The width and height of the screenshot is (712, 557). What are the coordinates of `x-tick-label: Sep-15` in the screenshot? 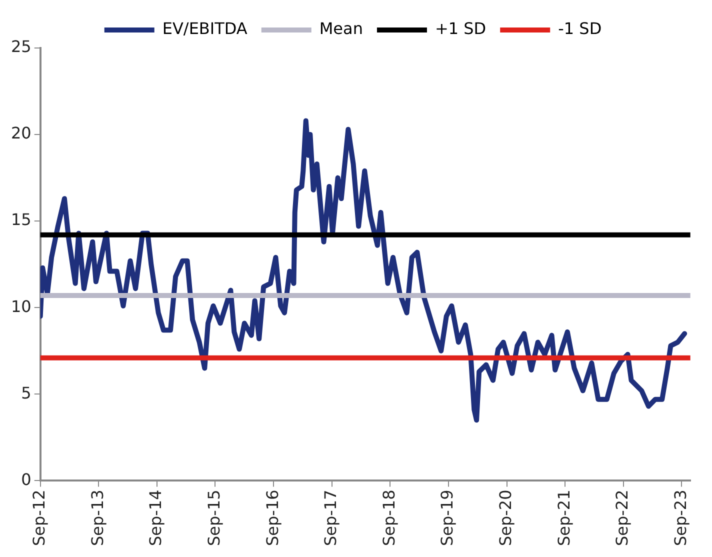 It's located at (214, 518).